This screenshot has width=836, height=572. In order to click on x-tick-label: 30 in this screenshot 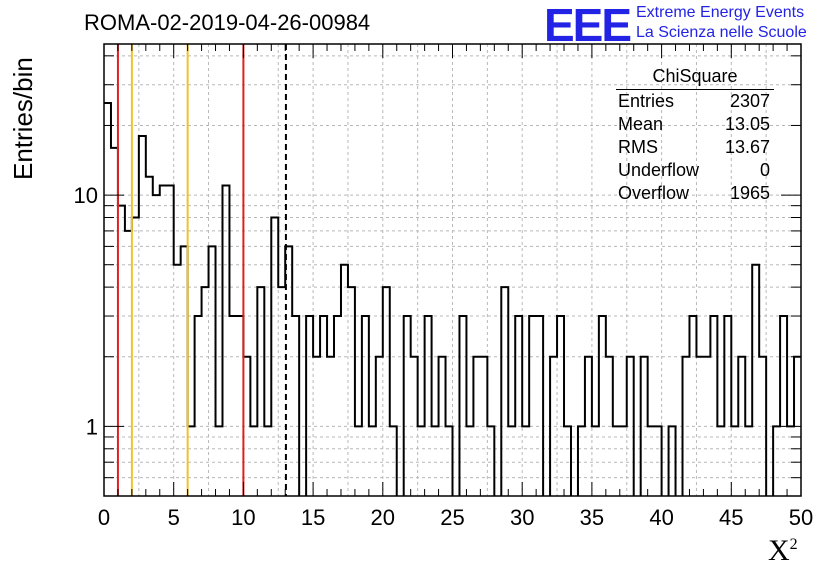, I will do `click(522, 517)`.